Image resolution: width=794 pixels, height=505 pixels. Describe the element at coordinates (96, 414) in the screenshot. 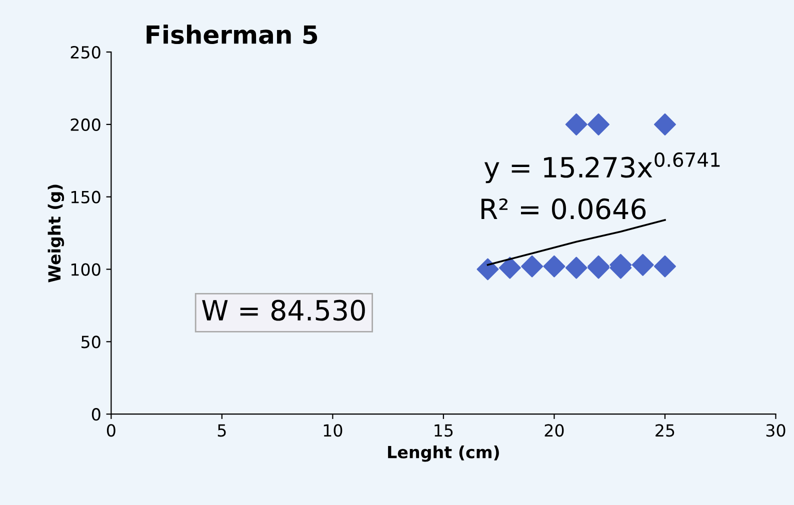

I see `y-tick-label: 0` at that location.